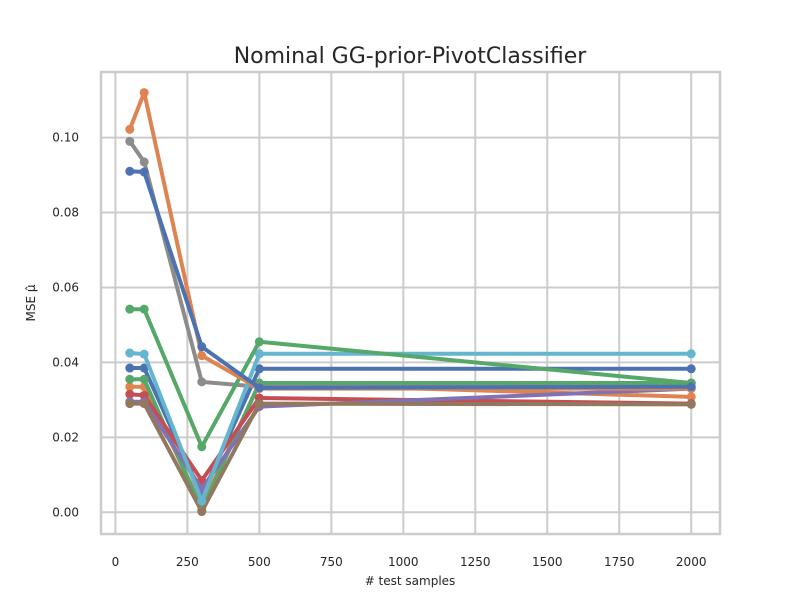 Image resolution: width=800 pixels, height=600 pixels. What do you see at coordinates (475, 562) in the screenshot?
I see `x-tick-label: 1250` at bounding box center [475, 562].